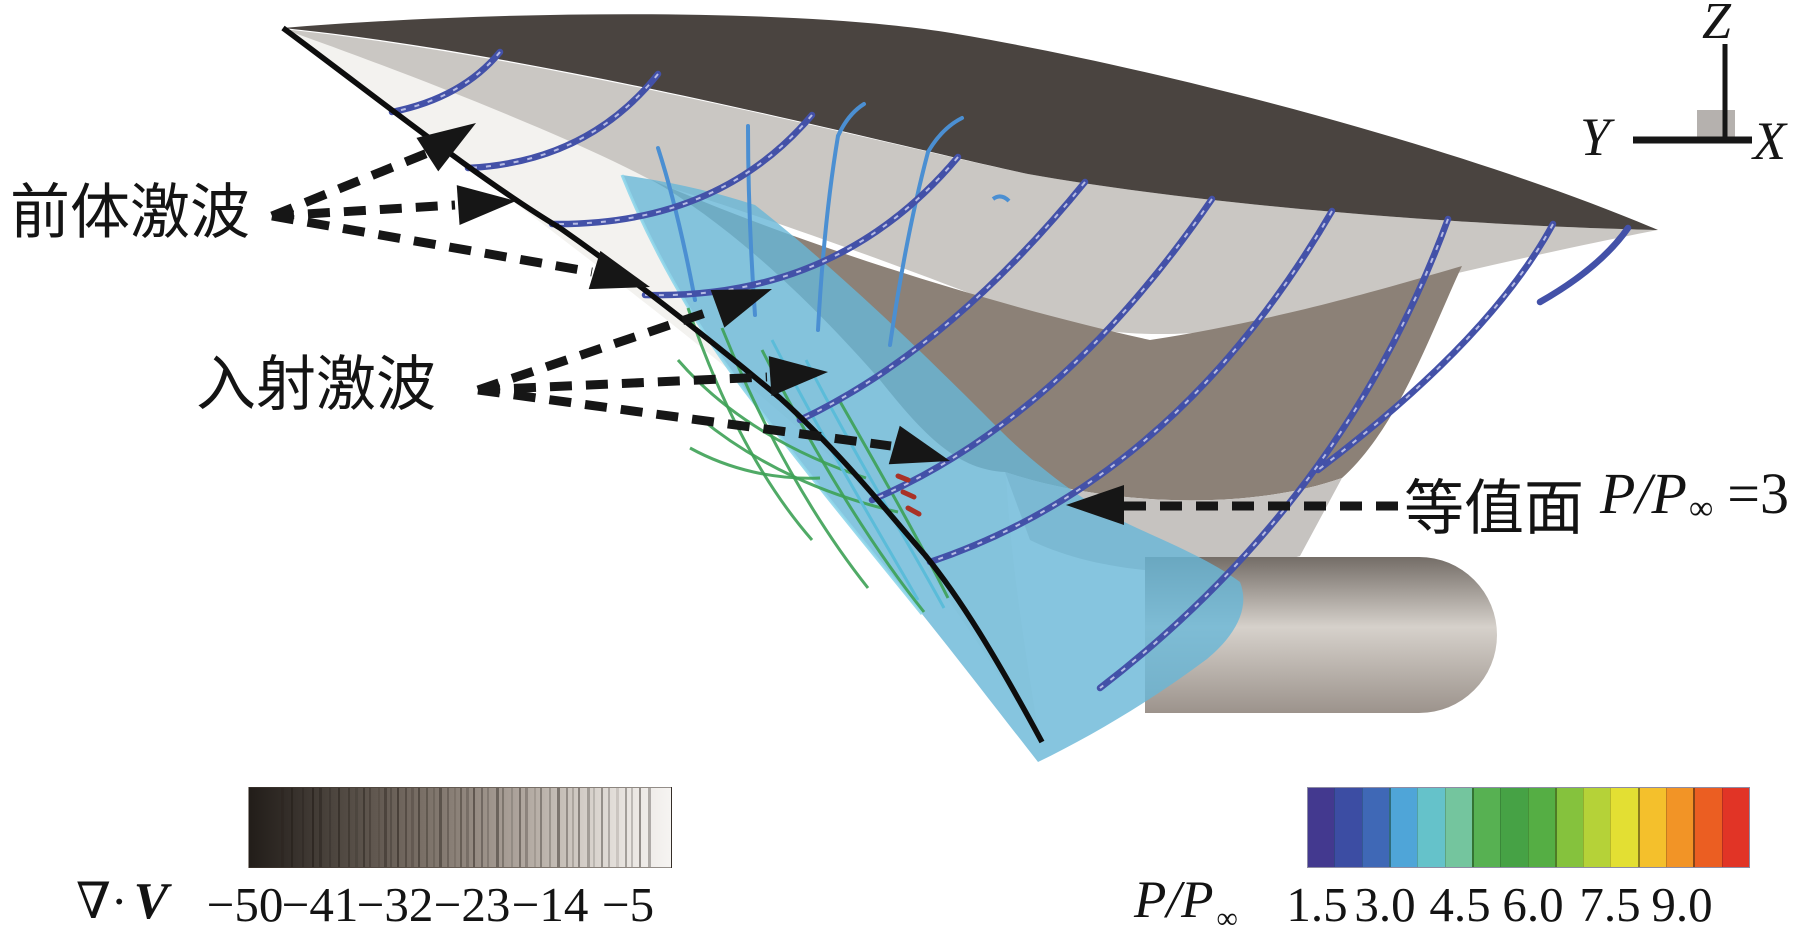 The height and width of the screenshot is (949, 1819). I want to click on divergence-colorbar, so click(460, 827).